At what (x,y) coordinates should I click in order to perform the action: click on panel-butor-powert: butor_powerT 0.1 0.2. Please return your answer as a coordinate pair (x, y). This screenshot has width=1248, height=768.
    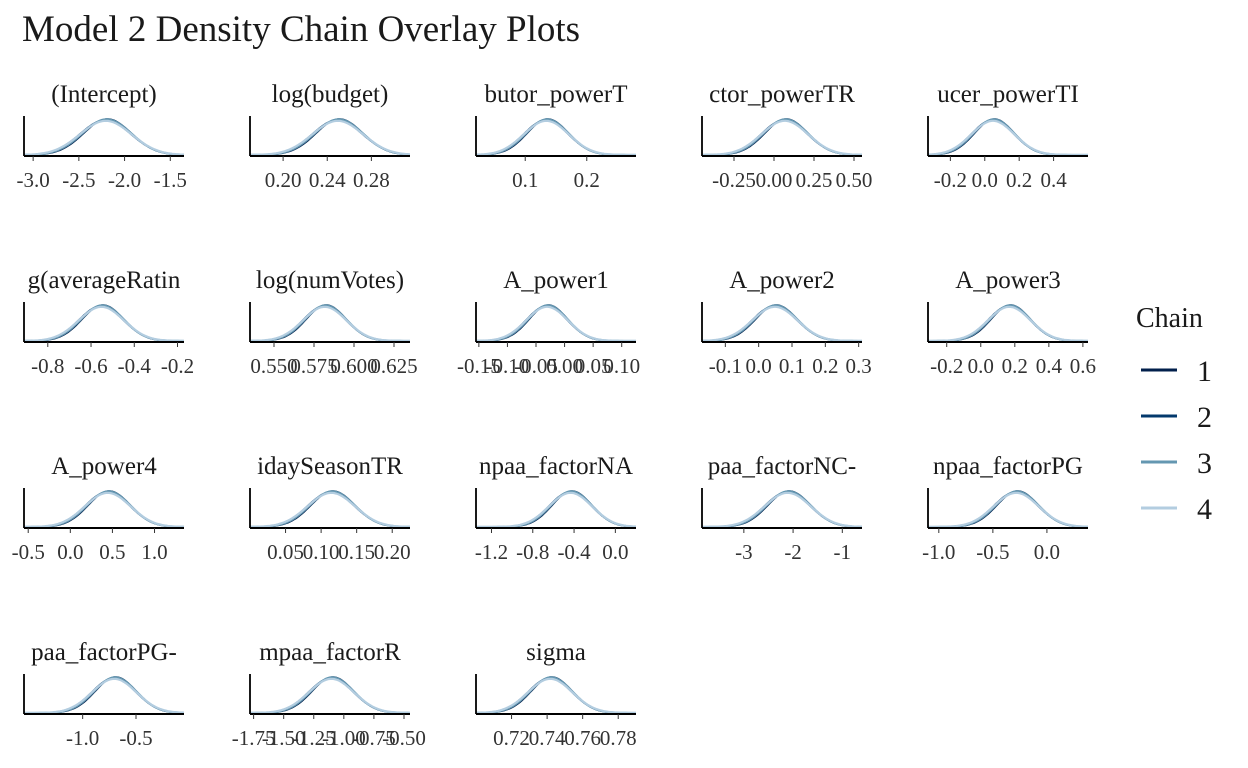
    Looking at the image, I should click on (555, 136).